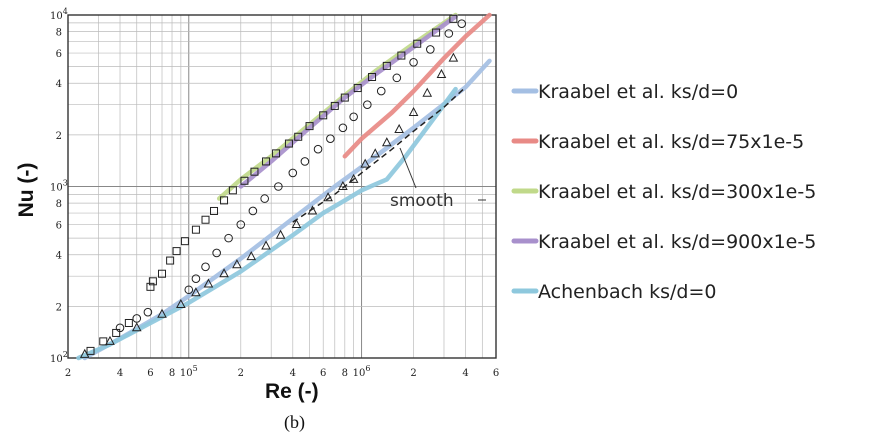  What do you see at coordinates (59, 186) in the screenshot?
I see `y-tick-labels: 10² 2 4 6 8 103 2 4 6 8 10⁴` at bounding box center [59, 186].